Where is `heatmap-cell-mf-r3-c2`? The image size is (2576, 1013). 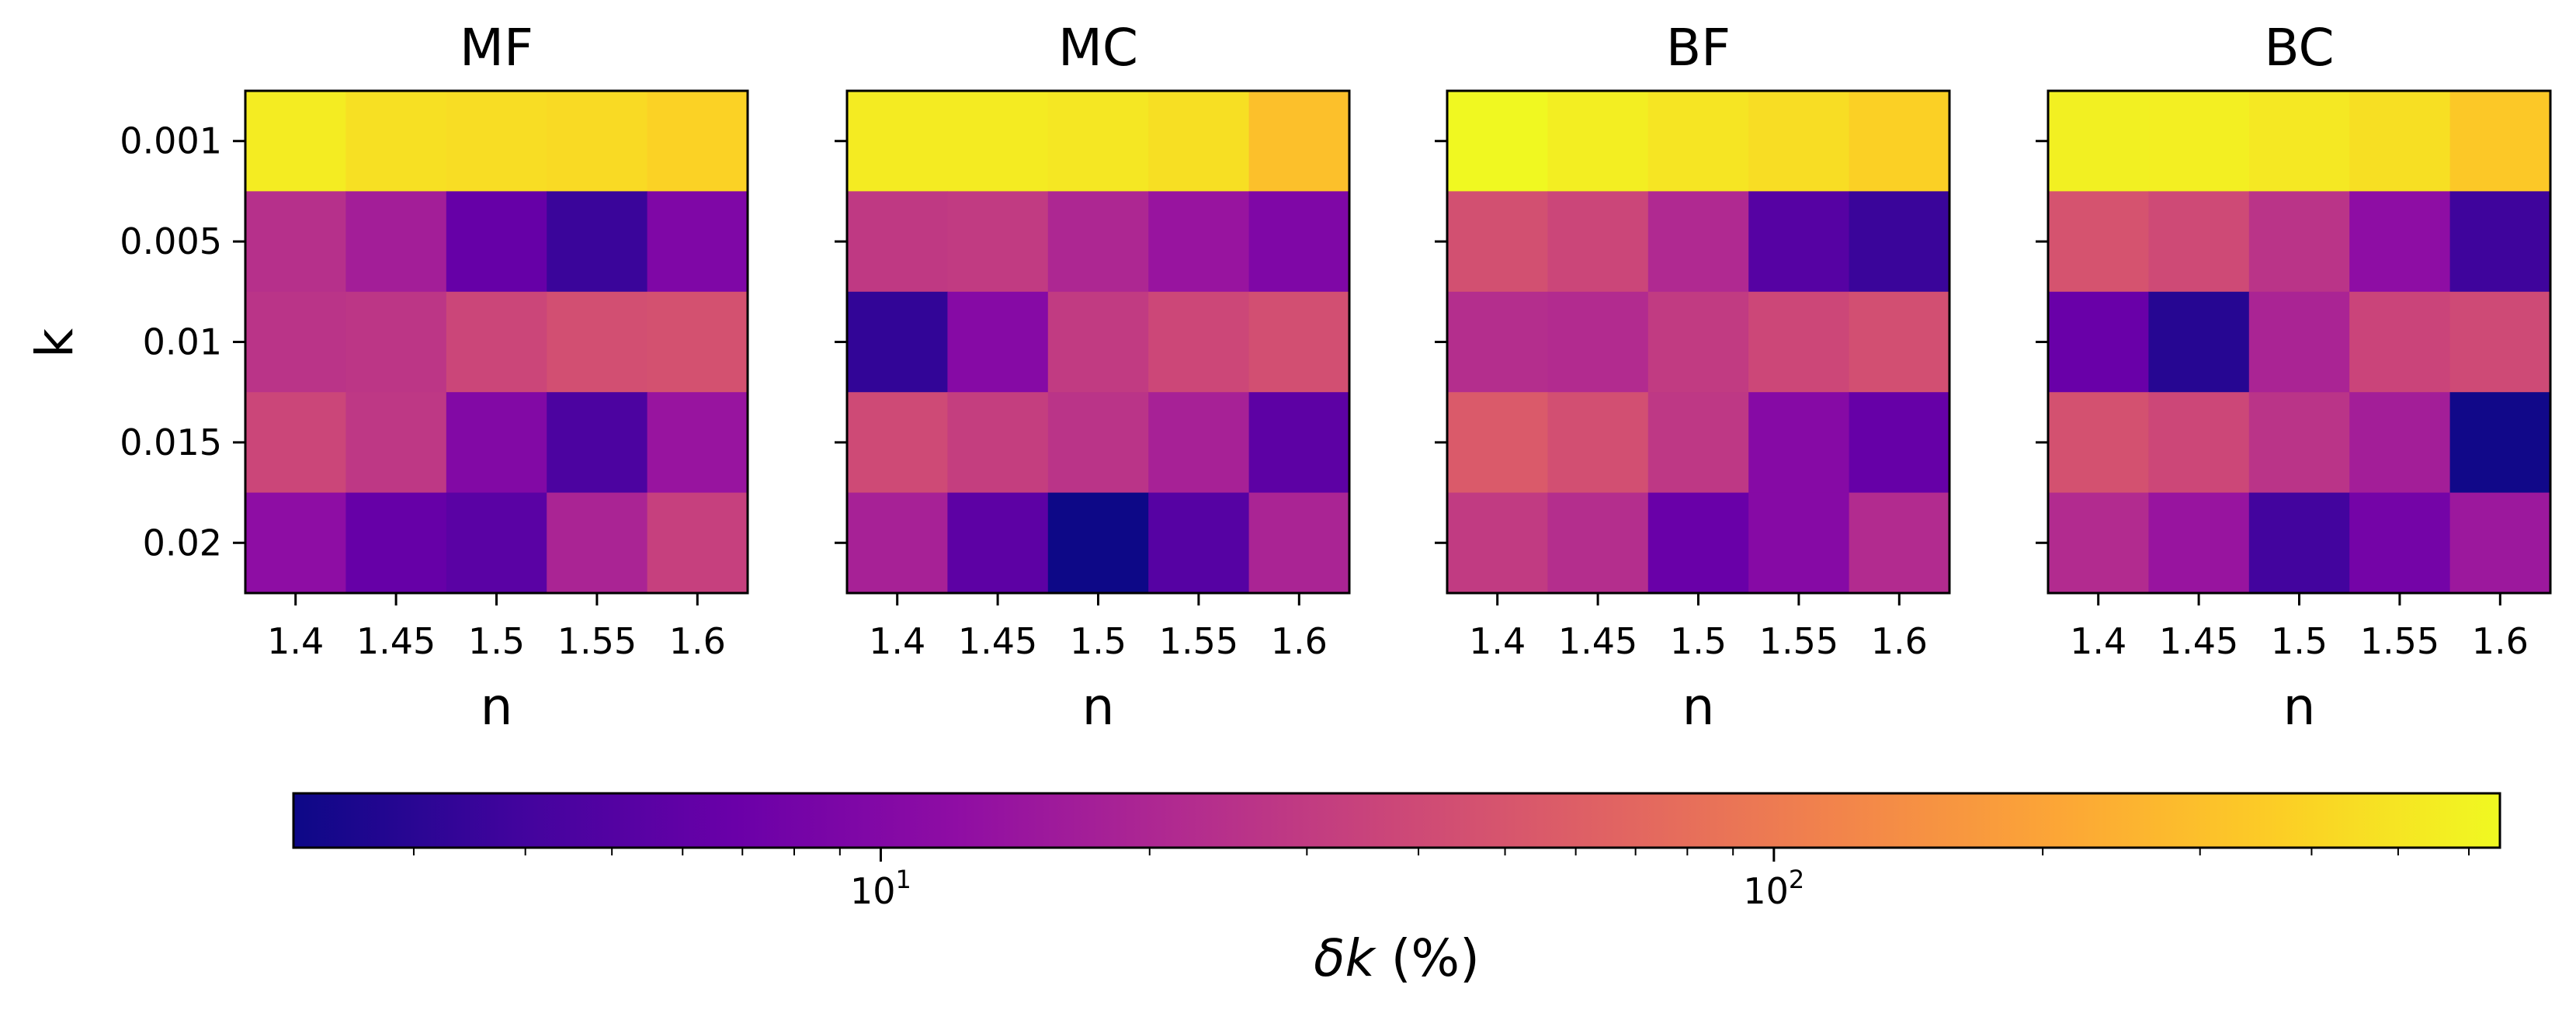
heatmap-cell-mf-r3-c2 is located at coordinates (496, 443).